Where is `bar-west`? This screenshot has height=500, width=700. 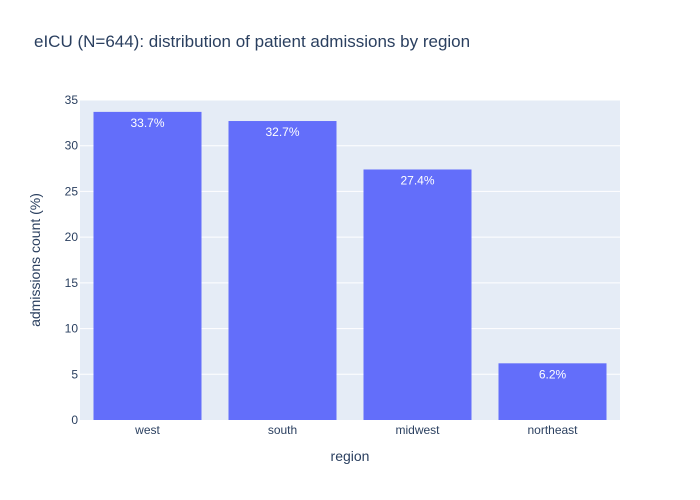 bar-west is located at coordinates (147, 265).